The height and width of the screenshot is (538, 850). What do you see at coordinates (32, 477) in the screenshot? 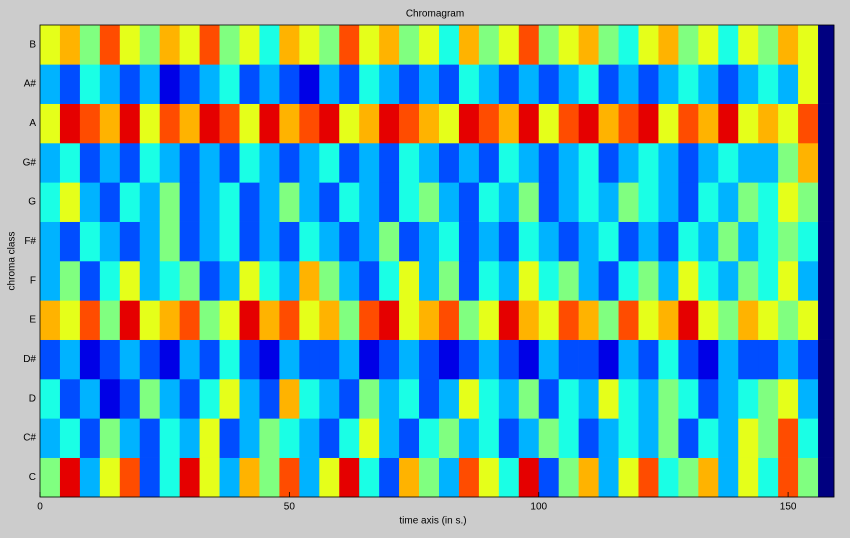
I see `y-tick-label: C` at bounding box center [32, 477].